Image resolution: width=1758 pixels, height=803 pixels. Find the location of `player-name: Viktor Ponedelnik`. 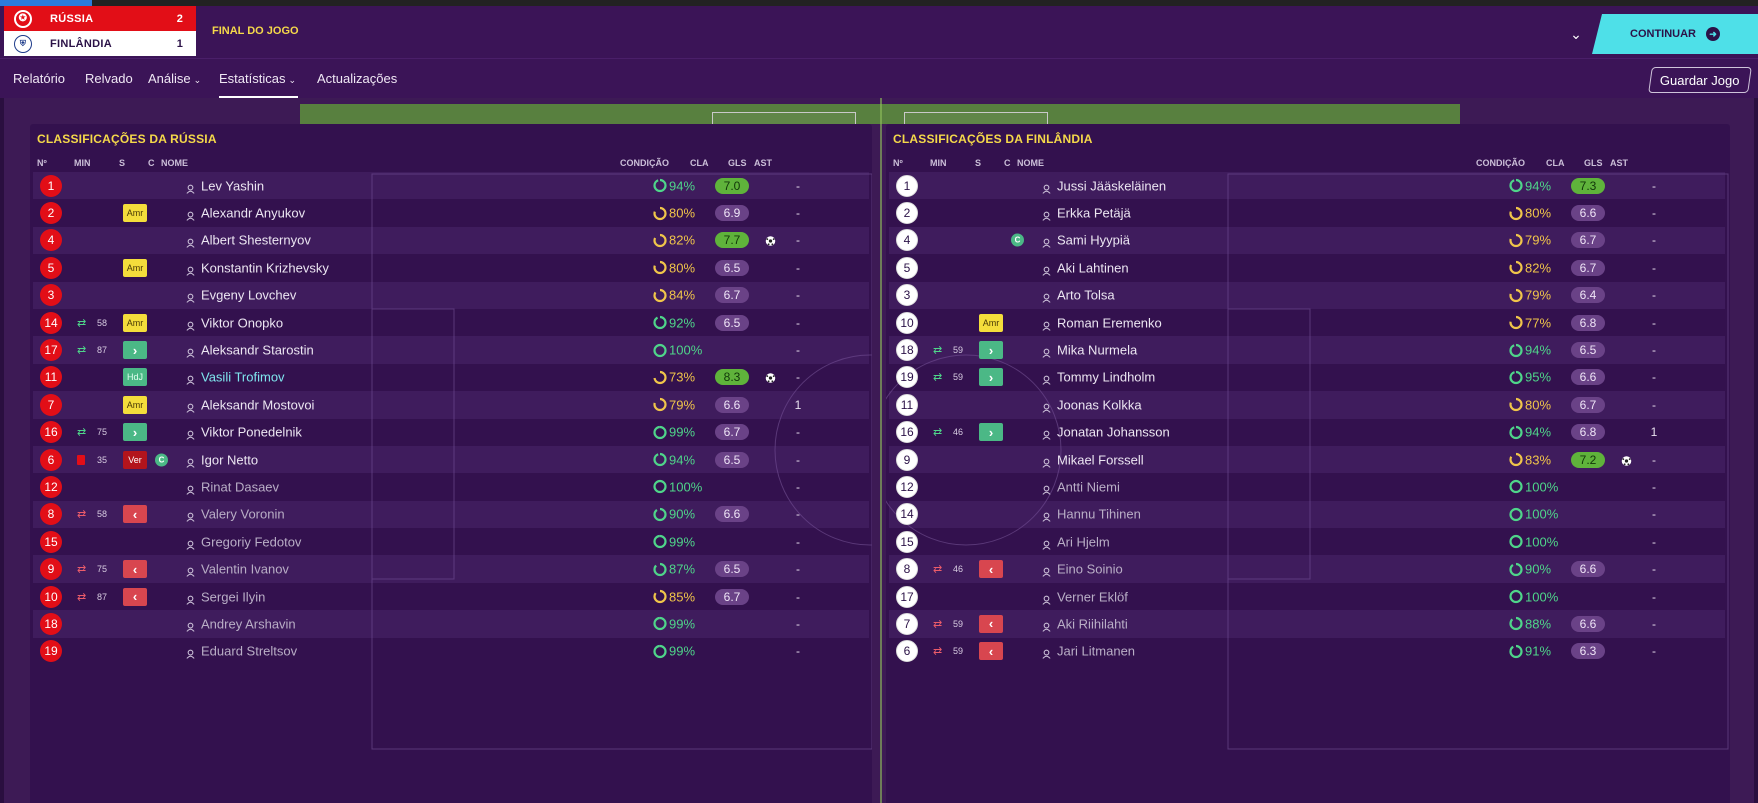

player-name: Viktor Ponedelnik is located at coordinates (251, 432).